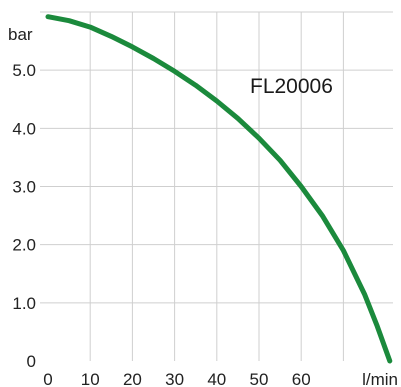 The height and width of the screenshot is (387, 401). Describe the element at coordinates (24, 70) in the screenshot. I see `y-tick-label: 5.0` at that location.